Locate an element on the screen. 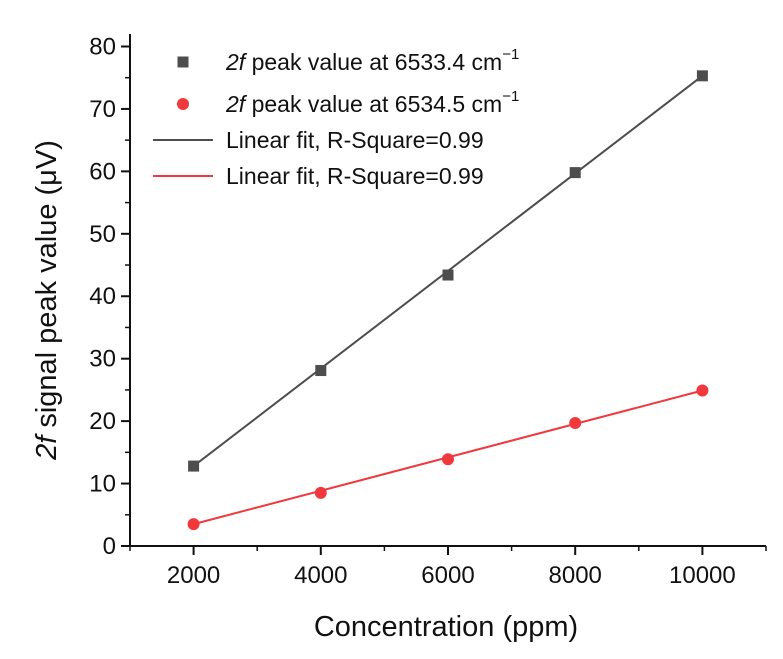  y-tick-label: 30 is located at coordinates (102, 359).